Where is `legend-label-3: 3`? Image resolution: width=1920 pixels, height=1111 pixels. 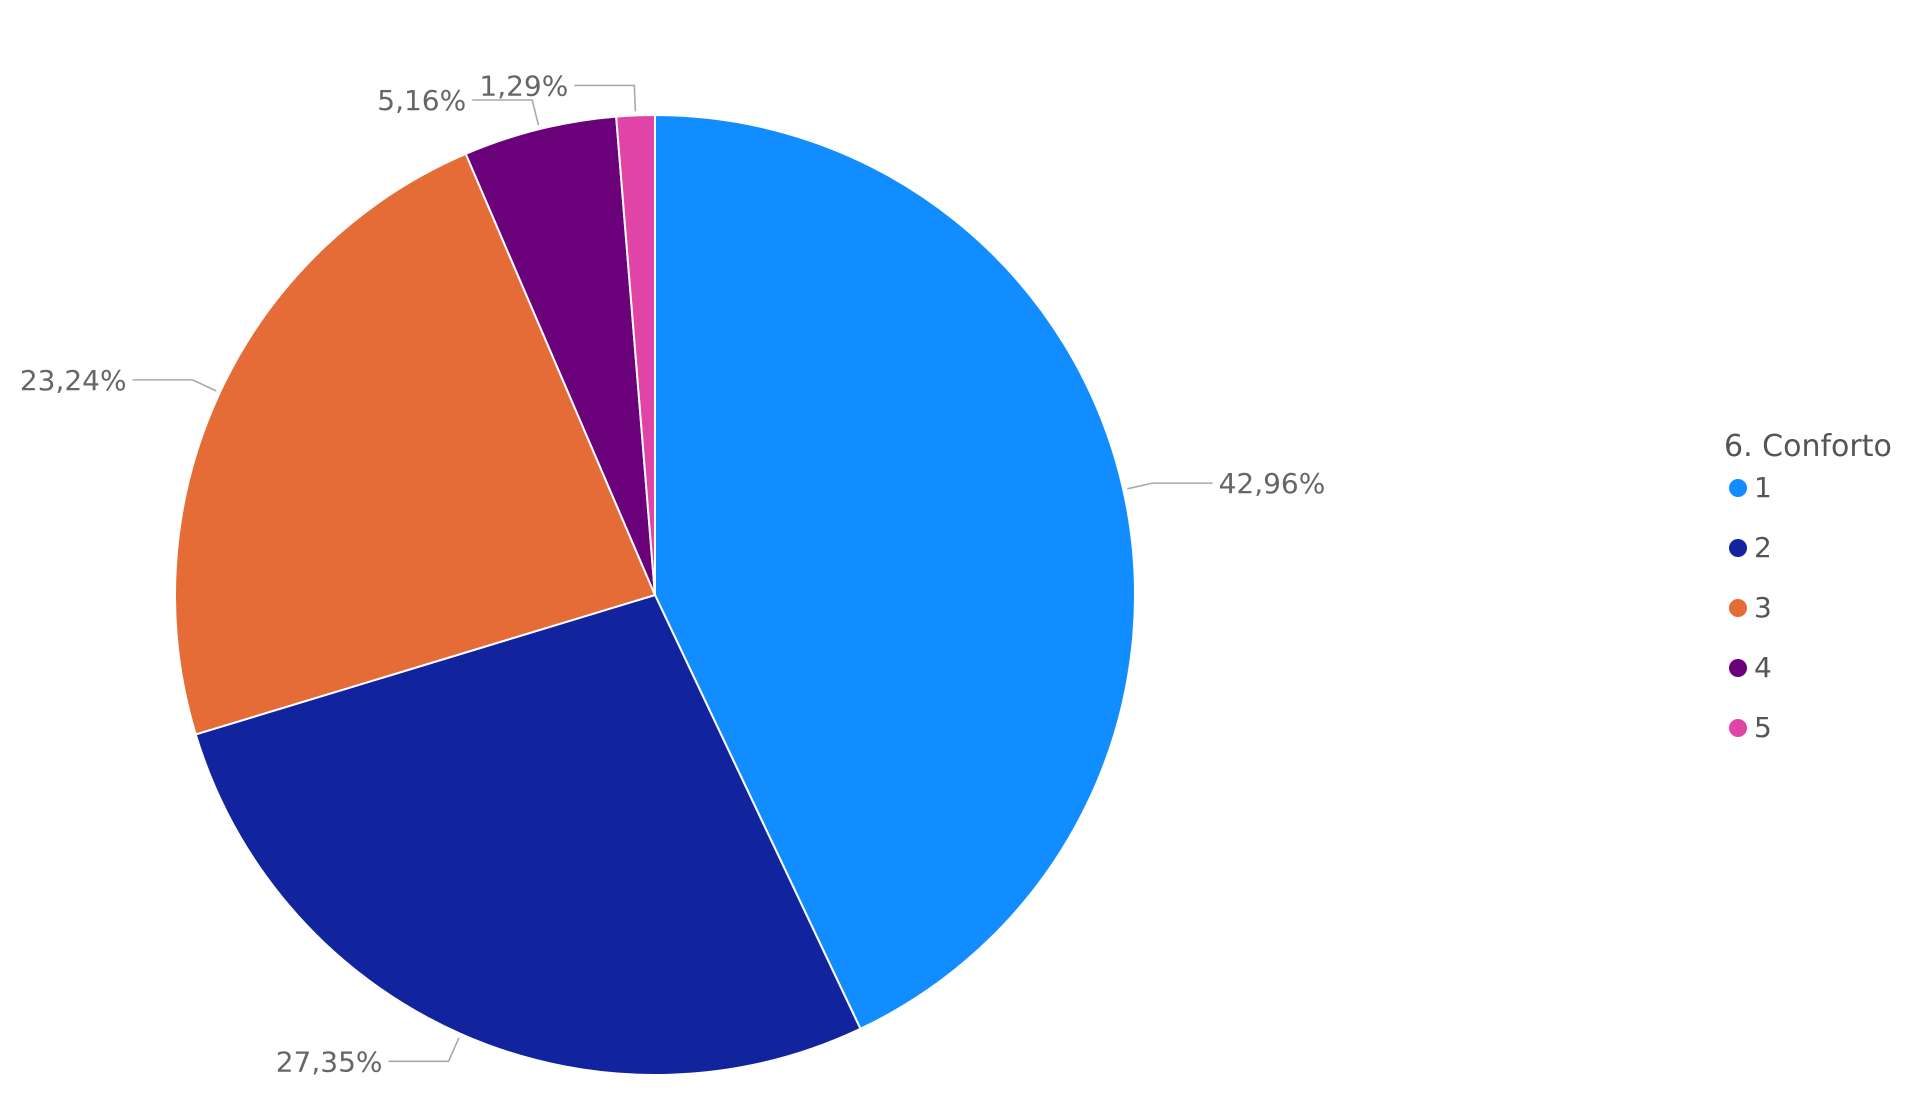
legend-label-3: 3 is located at coordinates (1763, 607).